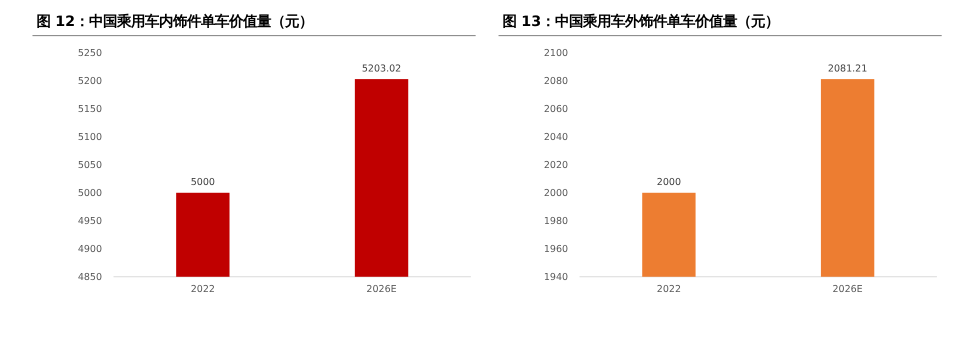  I want to click on data-label: 5000, so click(202, 182).